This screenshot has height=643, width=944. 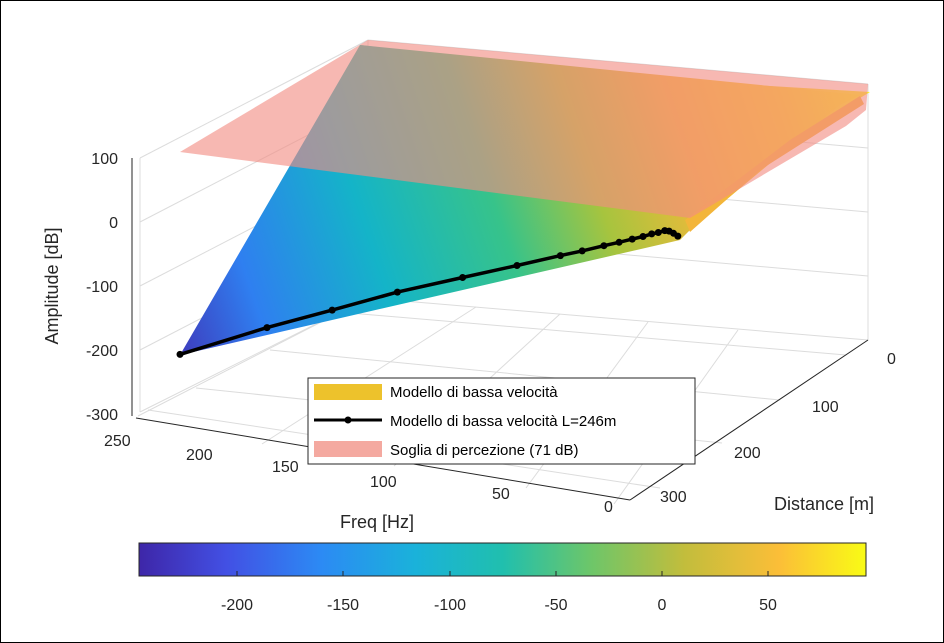 What do you see at coordinates (825, 407) in the screenshot?
I see `y-tick-label: 100` at bounding box center [825, 407].